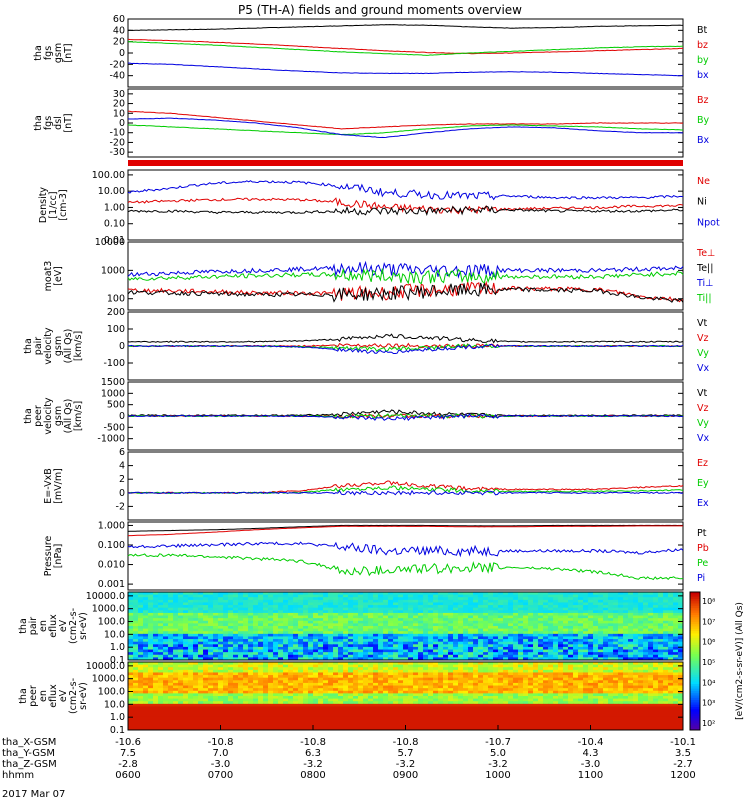 The image size is (750, 800). Describe the element at coordinates (28, 346) in the screenshot. I see `y-axis-label: tha` at that location.